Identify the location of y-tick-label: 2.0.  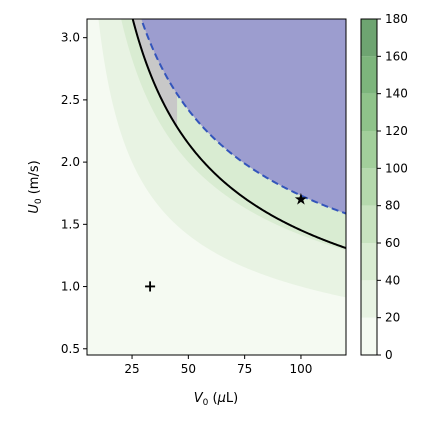
(70, 162).